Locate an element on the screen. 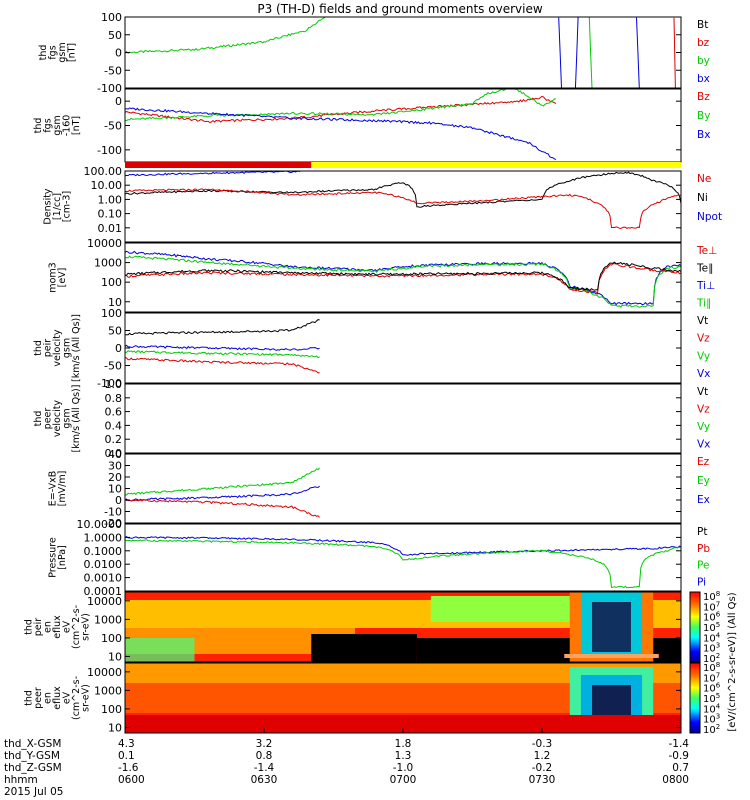  colorbar-tick-label: 10⁷ is located at coordinates (711, 677).